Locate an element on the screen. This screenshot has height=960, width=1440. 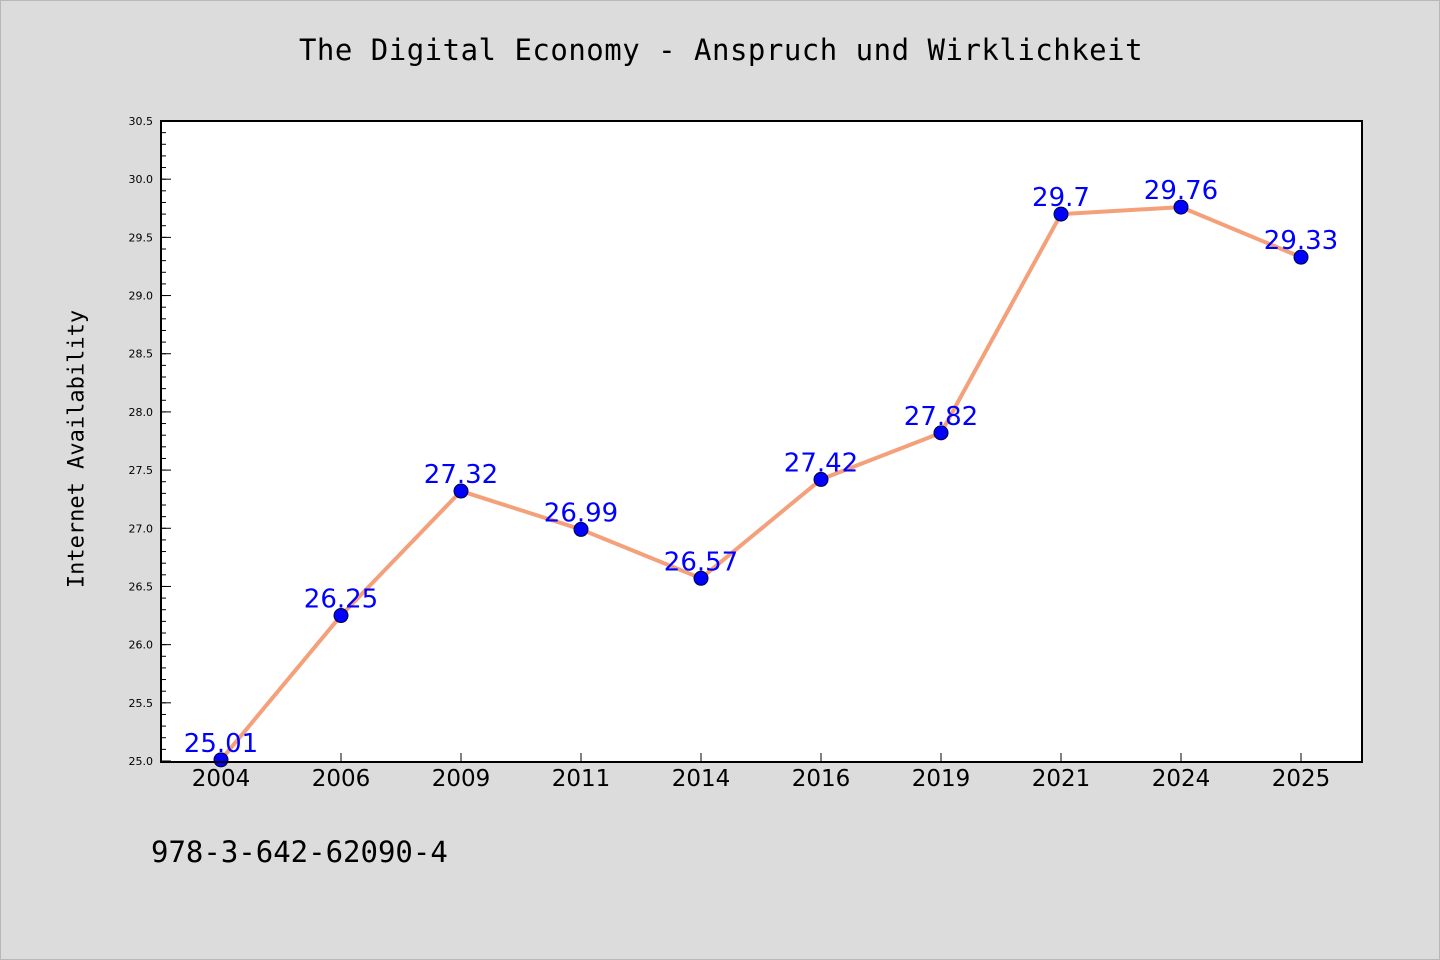
y-tick-label: 26.5 is located at coordinates (141, 586).